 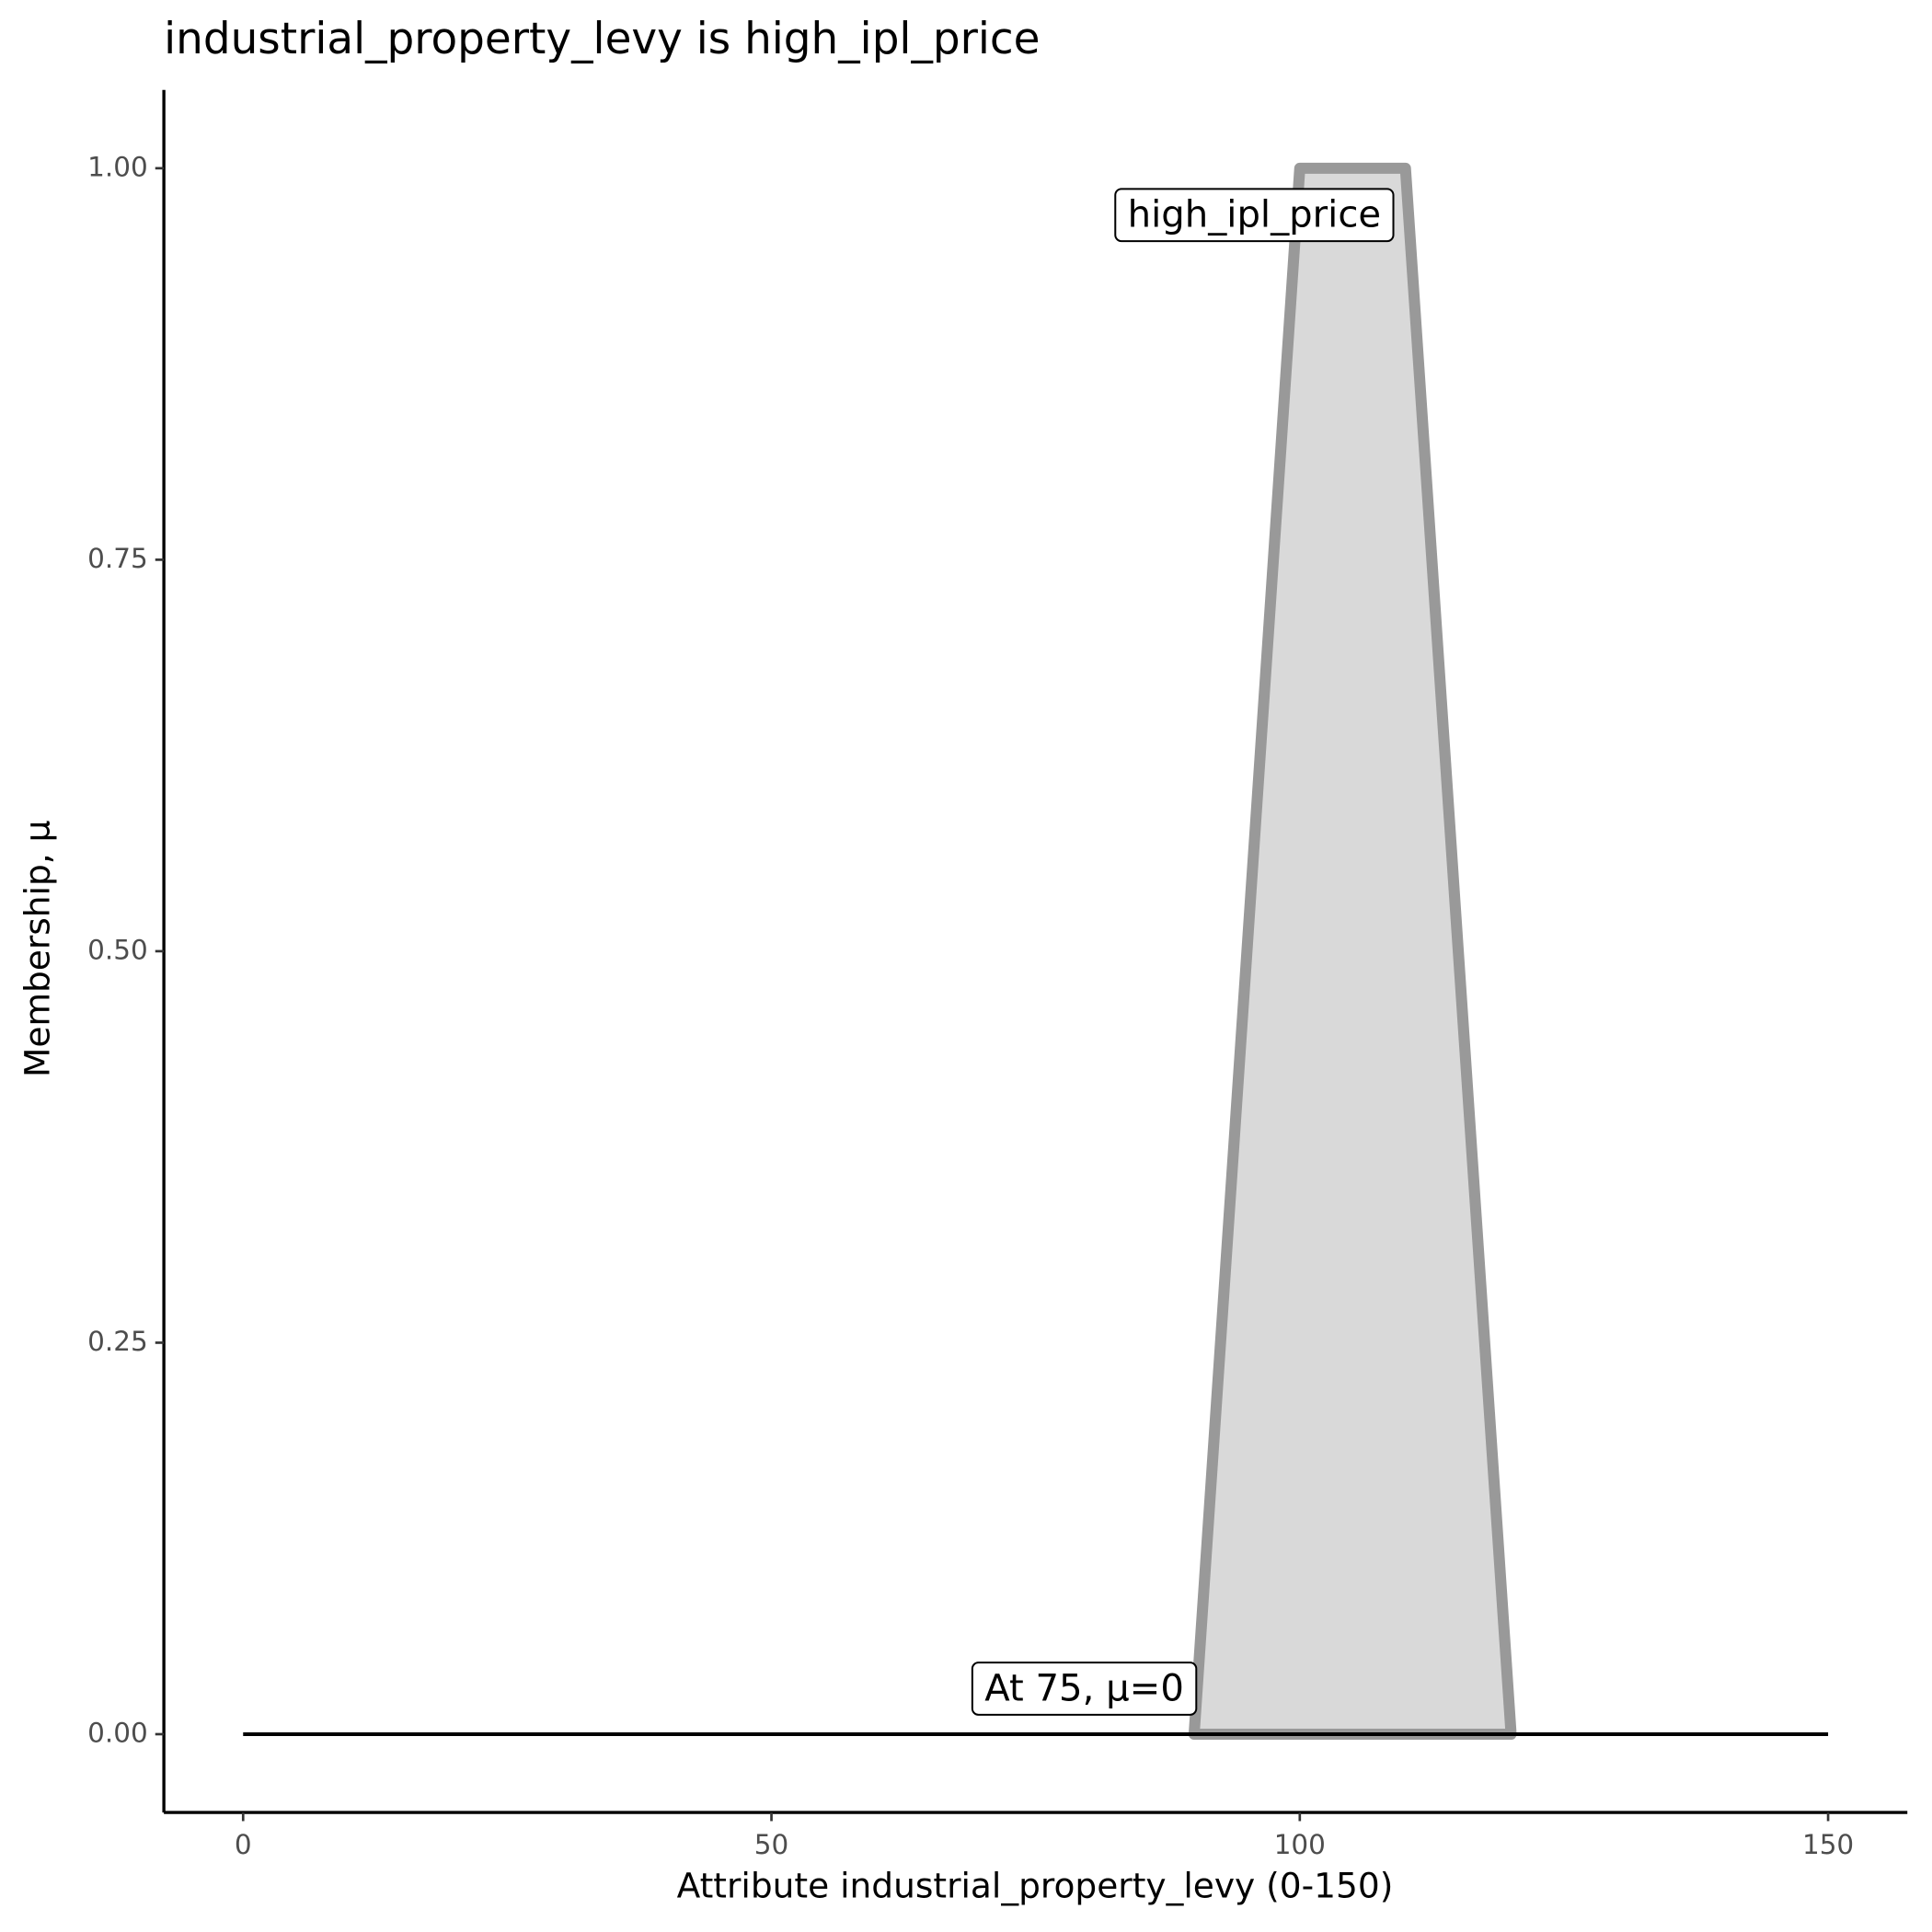 I want to click on x-tick-label: 100, so click(x=1300, y=1844).